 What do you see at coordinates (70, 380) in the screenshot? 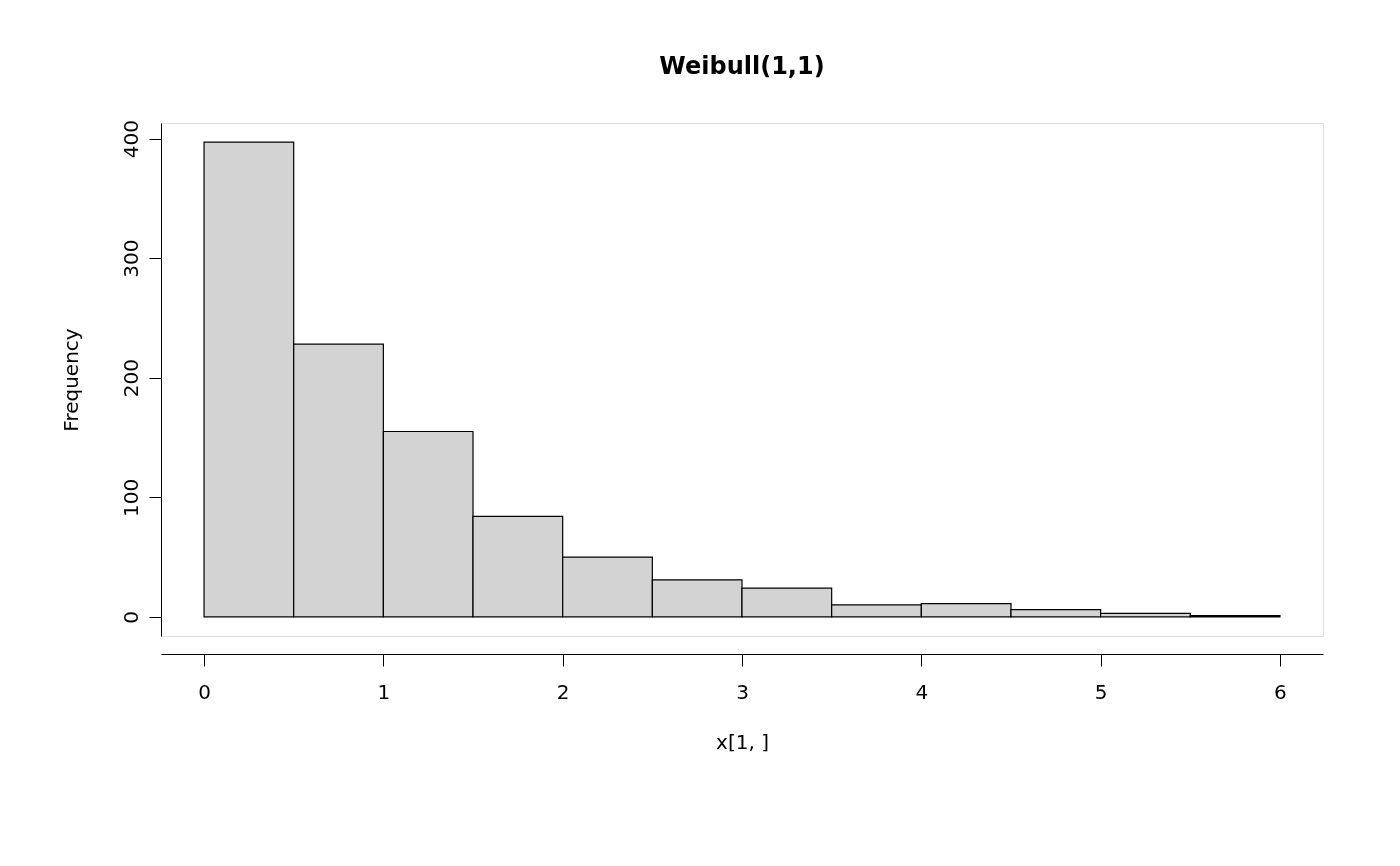
I see `y-axis-title: Frequency` at bounding box center [70, 380].